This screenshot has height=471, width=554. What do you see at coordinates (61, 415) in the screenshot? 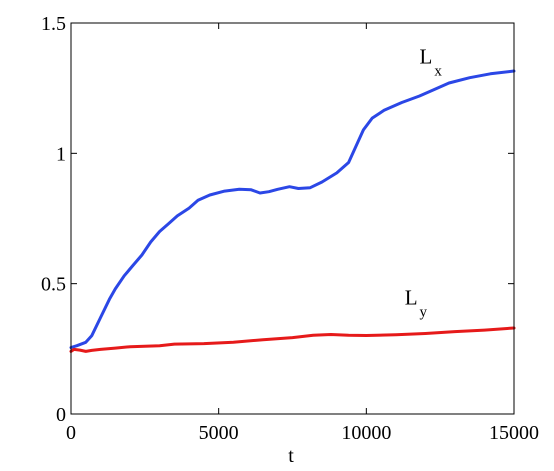
I see `y-tick-label: 0` at bounding box center [61, 415].